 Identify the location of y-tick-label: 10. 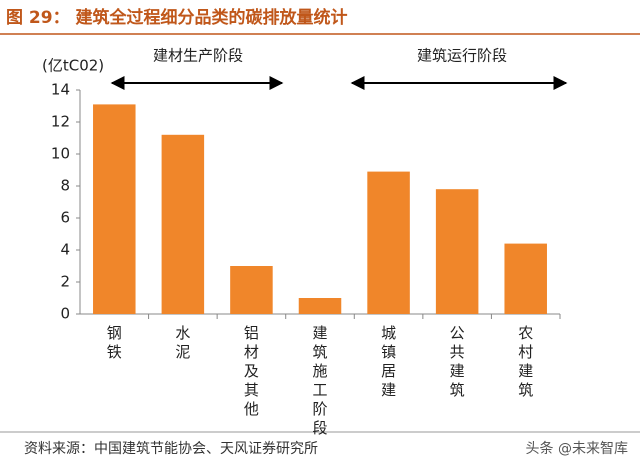
(60, 154).